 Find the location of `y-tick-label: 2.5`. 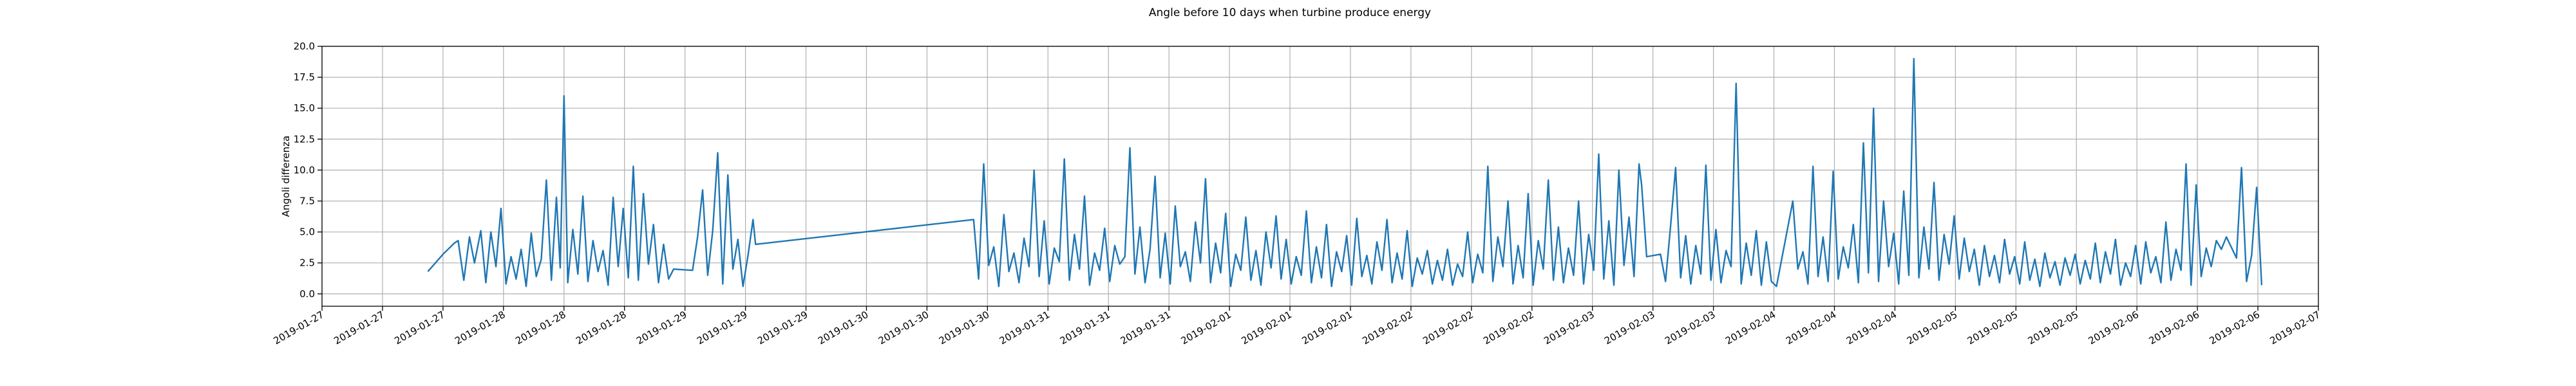

y-tick-label: 2.5 is located at coordinates (307, 263).